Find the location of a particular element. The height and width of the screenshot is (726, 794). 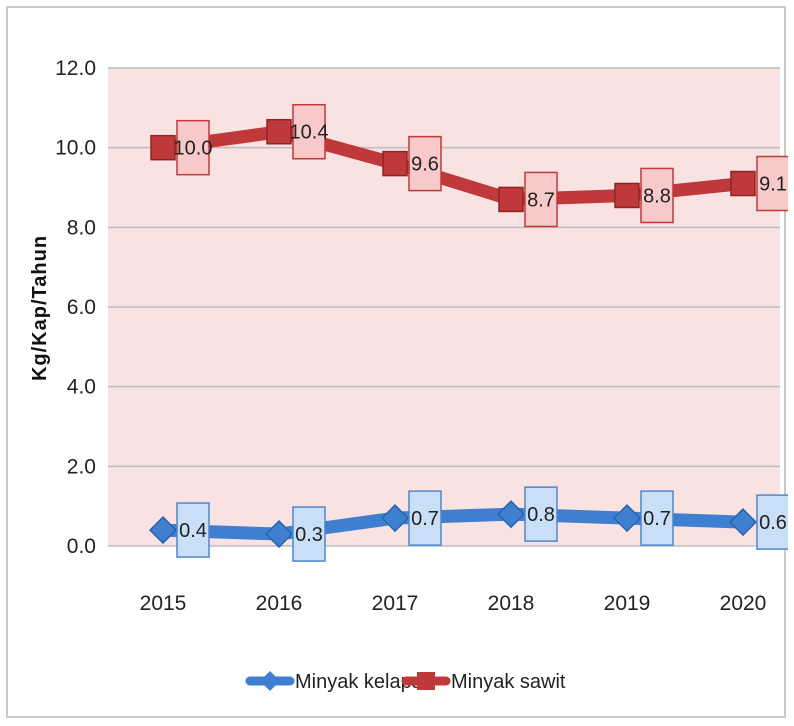

y-tick-label: 12.0 is located at coordinates (75, 68).